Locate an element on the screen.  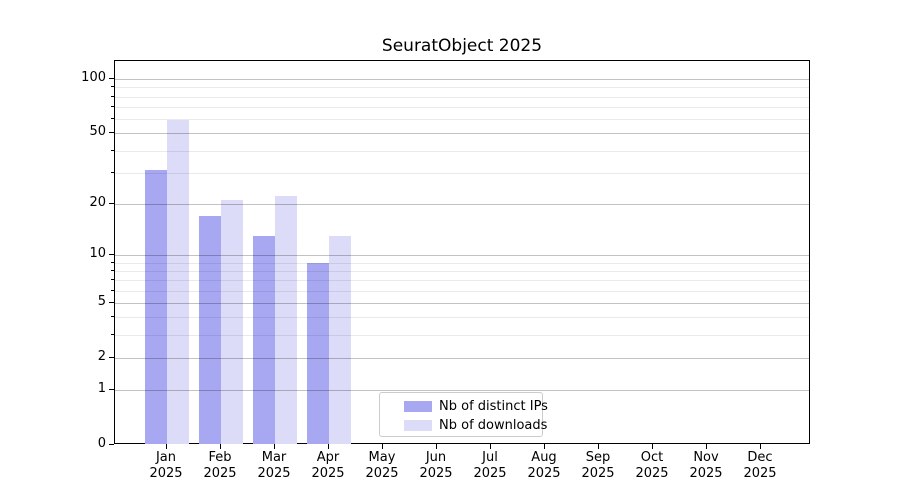
bar-nb-of-distinct-ips-feb is located at coordinates (210, 329).